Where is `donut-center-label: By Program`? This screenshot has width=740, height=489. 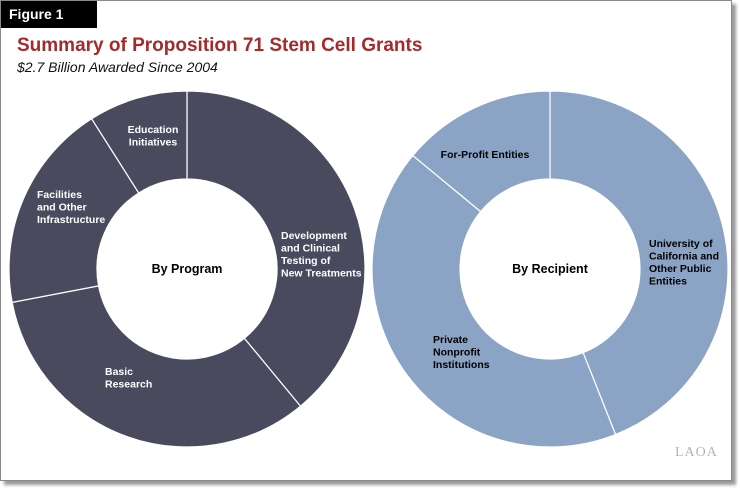 donut-center-label: By Program is located at coordinates (187, 269).